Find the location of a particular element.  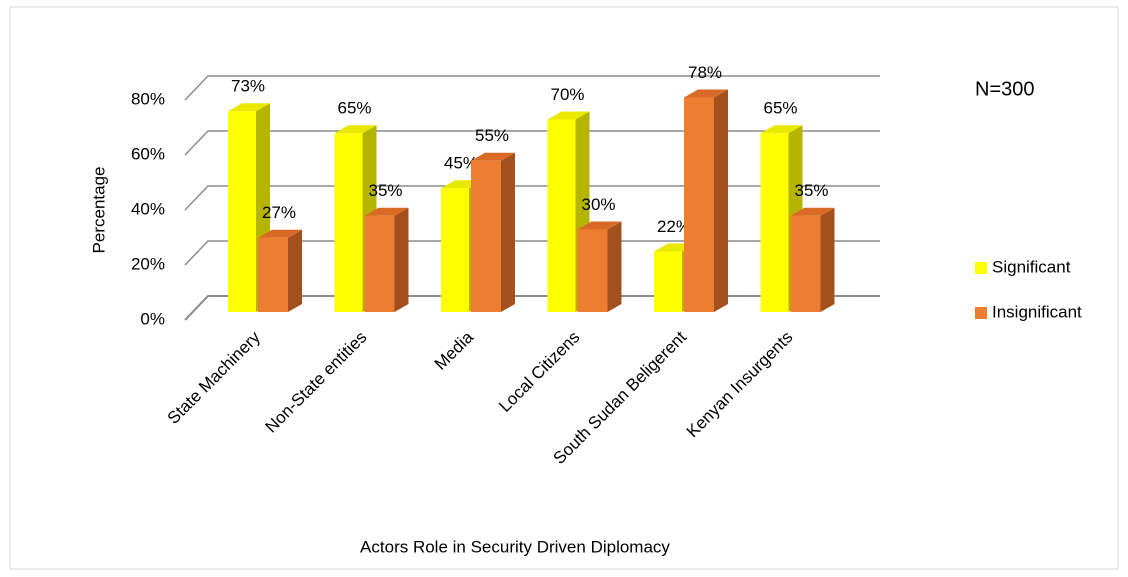

data-label: 27% is located at coordinates (279, 212).